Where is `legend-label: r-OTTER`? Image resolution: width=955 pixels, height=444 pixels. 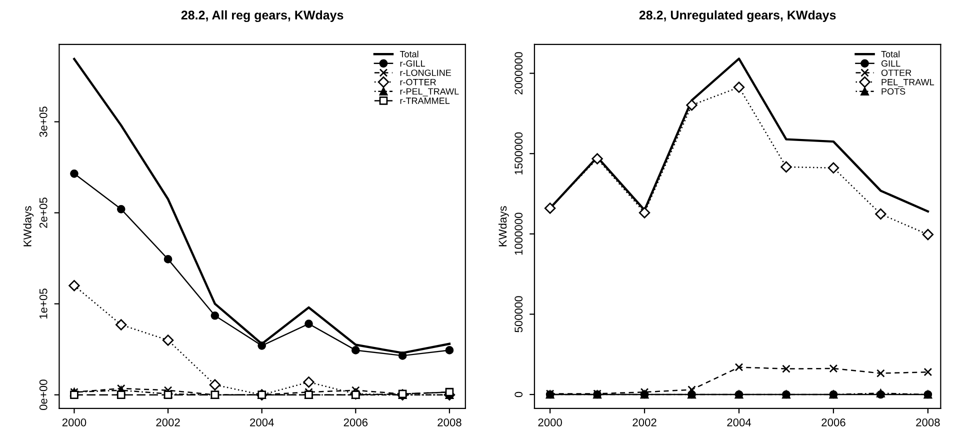
legend-label: r-OTTER is located at coordinates (418, 82).